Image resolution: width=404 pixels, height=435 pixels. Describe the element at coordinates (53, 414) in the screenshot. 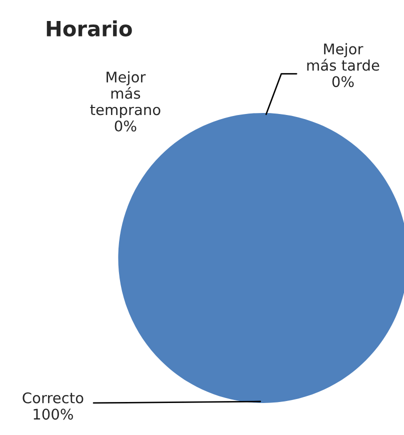

I see `data-label: 100%` at that location.